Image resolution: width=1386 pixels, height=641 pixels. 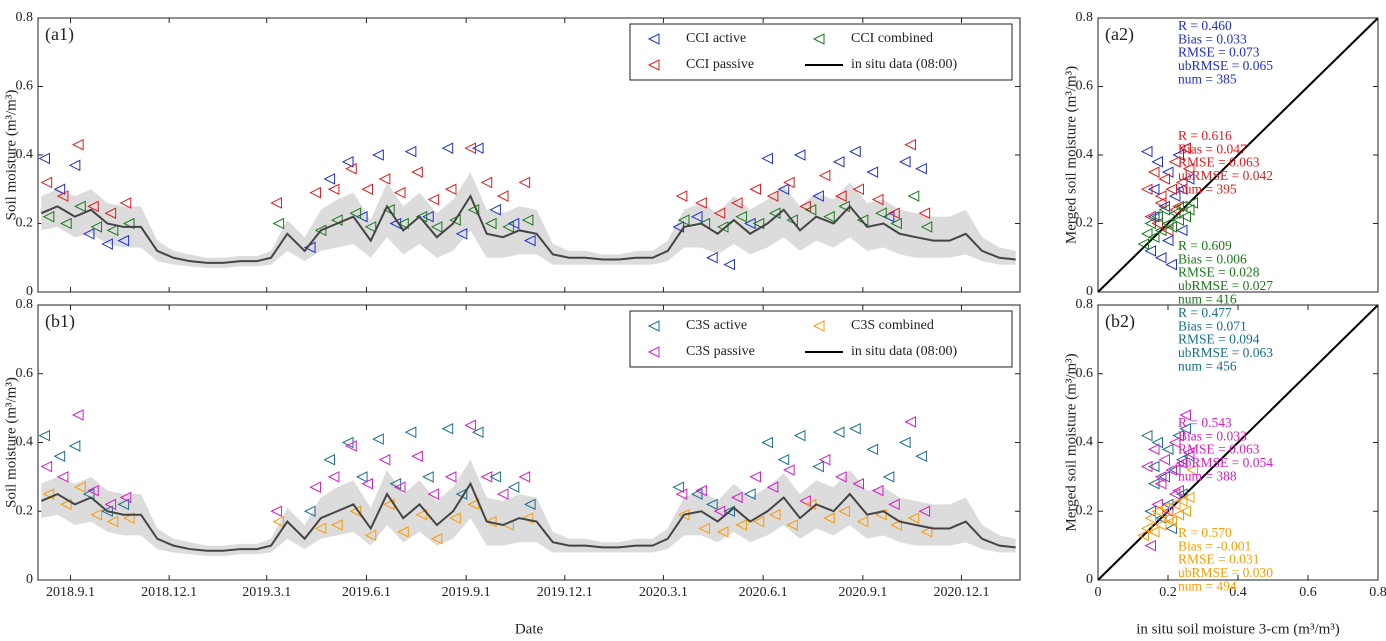 I want to click on stat-text: RMSE = 0.028, so click(x=1219, y=272).